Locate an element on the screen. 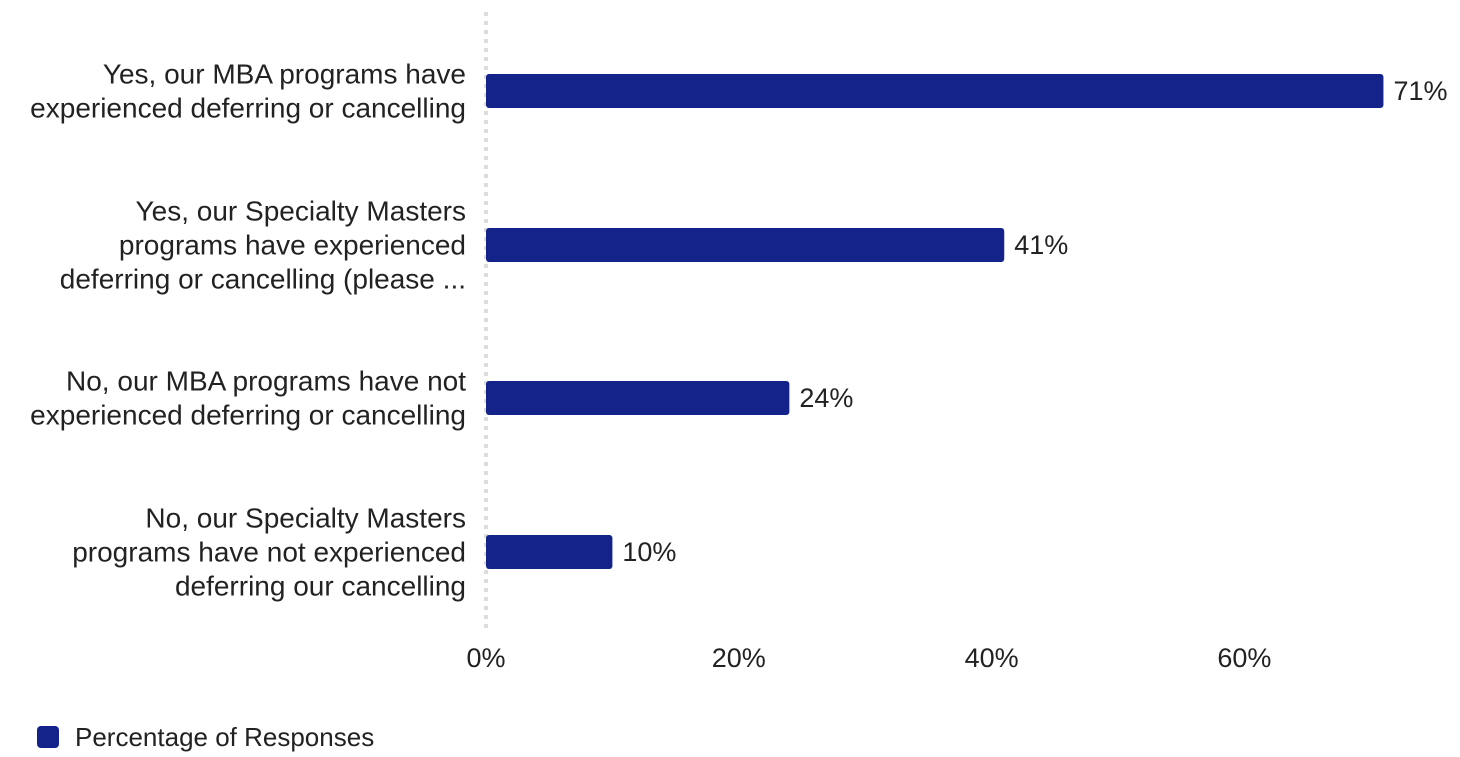 Image resolution: width=1460 pixels, height=757 pixels. category-label-line: No, our Specialty Masters is located at coordinates (305, 518).